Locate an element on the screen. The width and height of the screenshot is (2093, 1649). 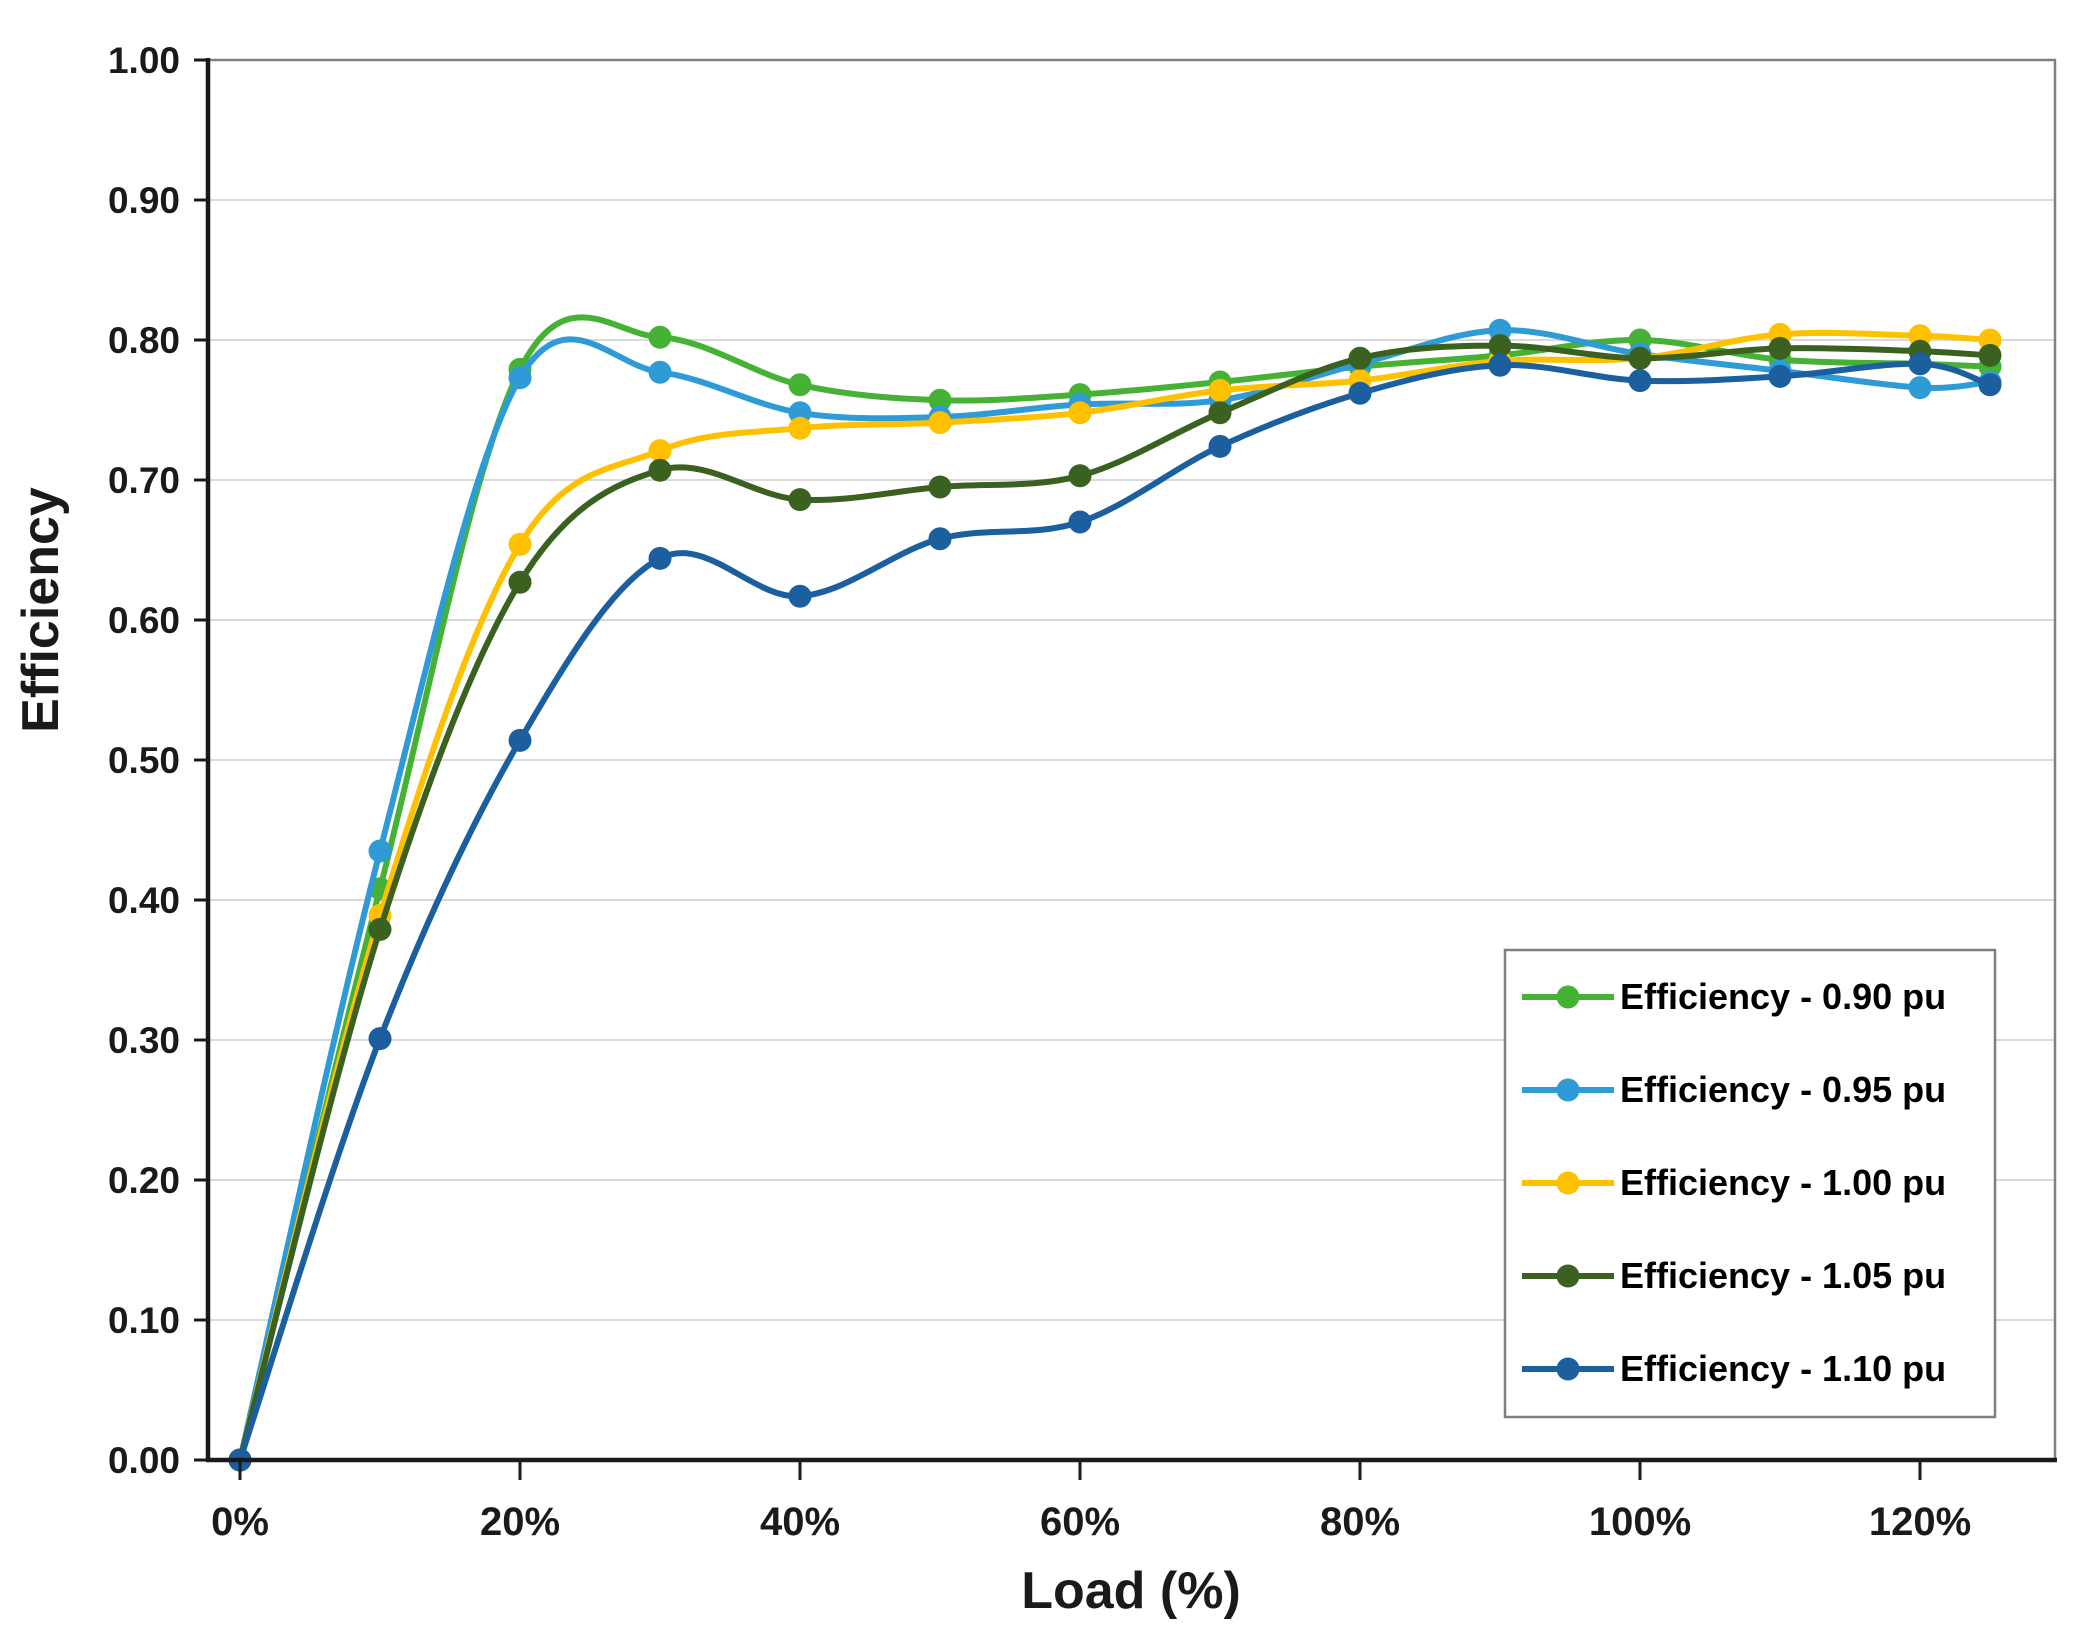
x-tick-label: 120% is located at coordinates (1920, 1522).